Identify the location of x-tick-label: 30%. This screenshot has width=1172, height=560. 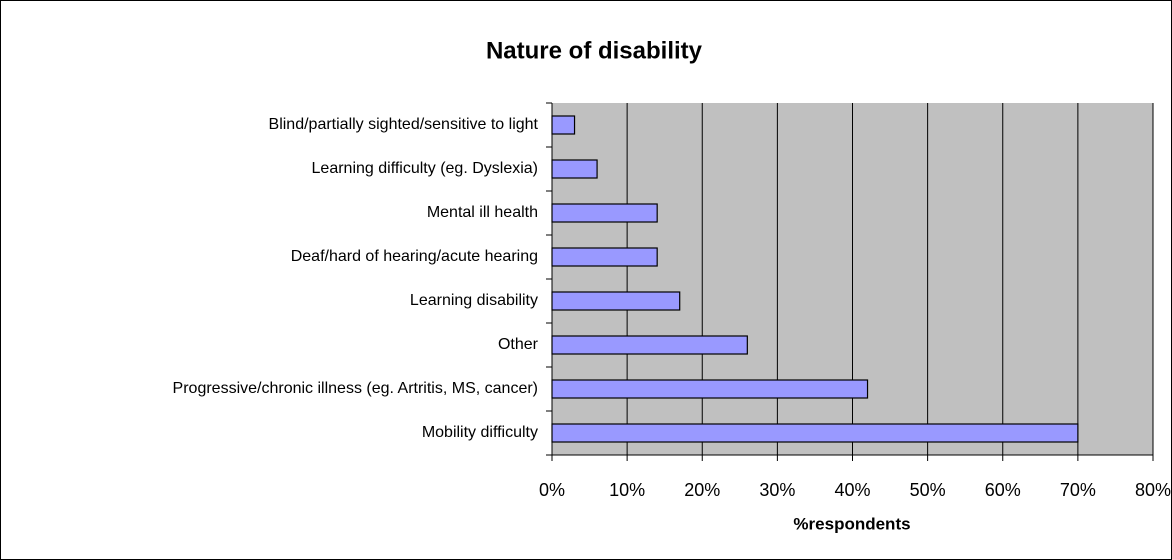
(777, 490).